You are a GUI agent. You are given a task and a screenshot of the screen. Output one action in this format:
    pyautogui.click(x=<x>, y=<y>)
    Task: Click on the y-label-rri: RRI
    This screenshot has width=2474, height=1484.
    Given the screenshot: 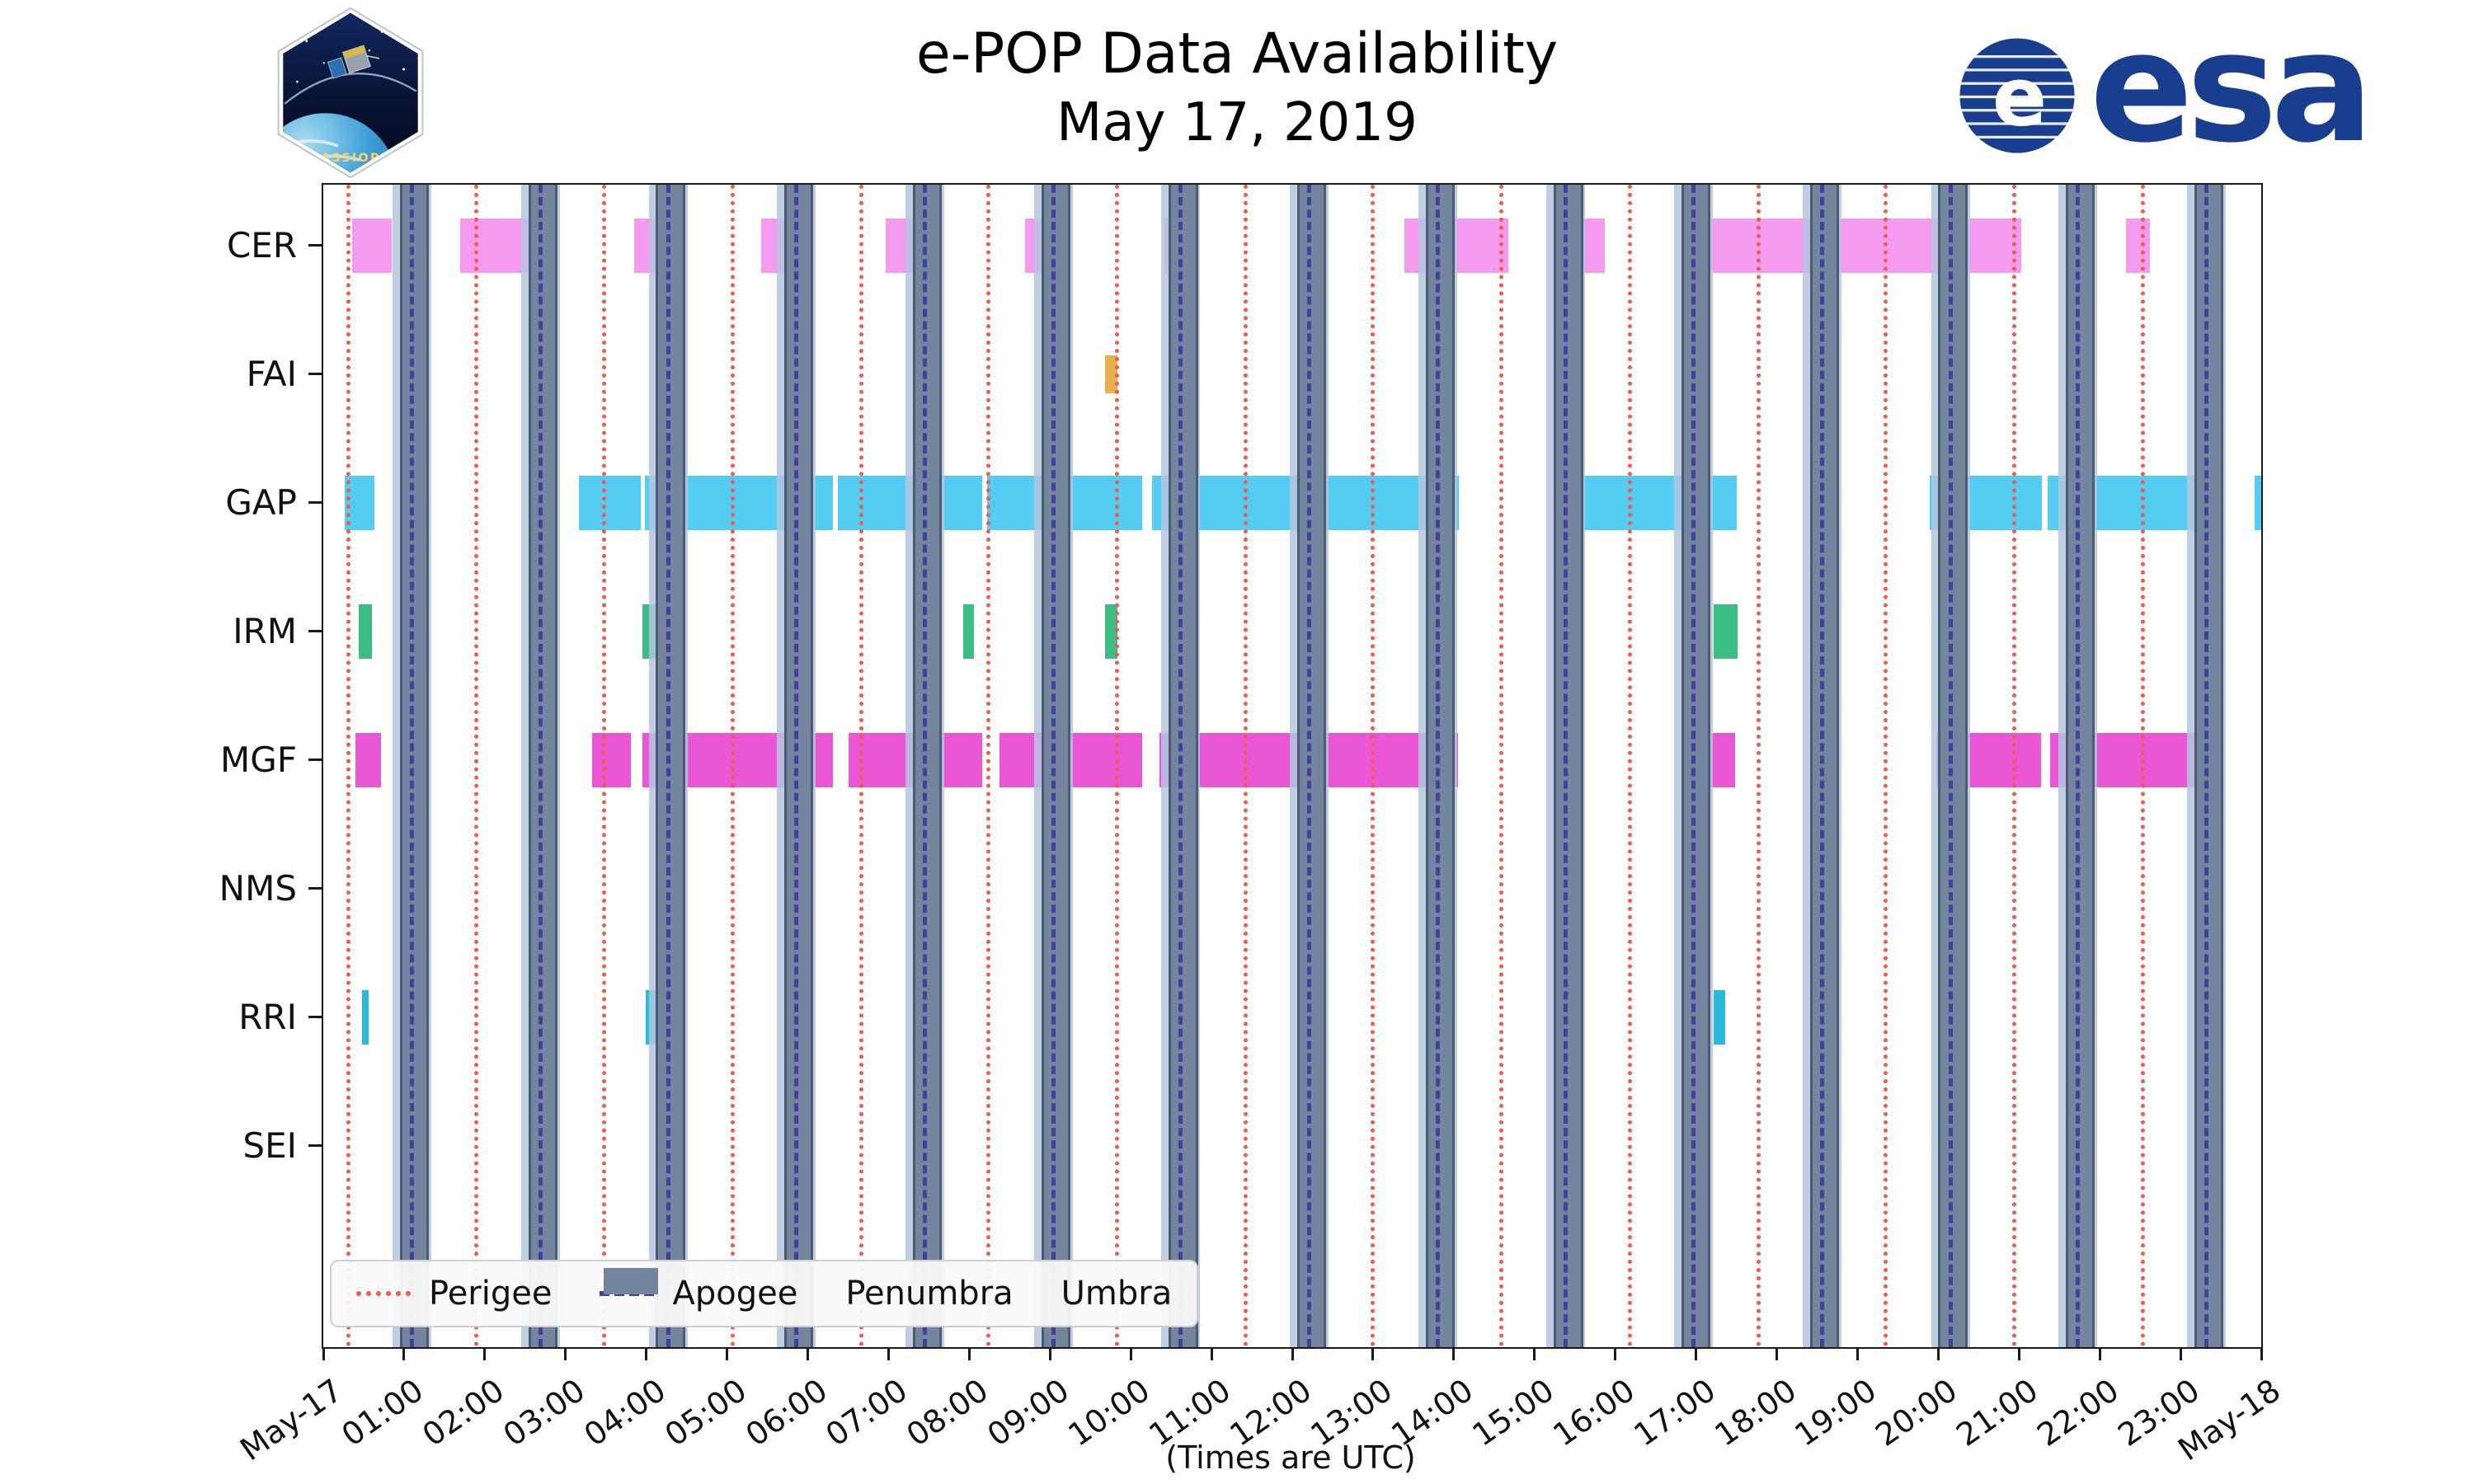 What is the action you would take?
    pyautogui.click(x=267, y=1017)
    